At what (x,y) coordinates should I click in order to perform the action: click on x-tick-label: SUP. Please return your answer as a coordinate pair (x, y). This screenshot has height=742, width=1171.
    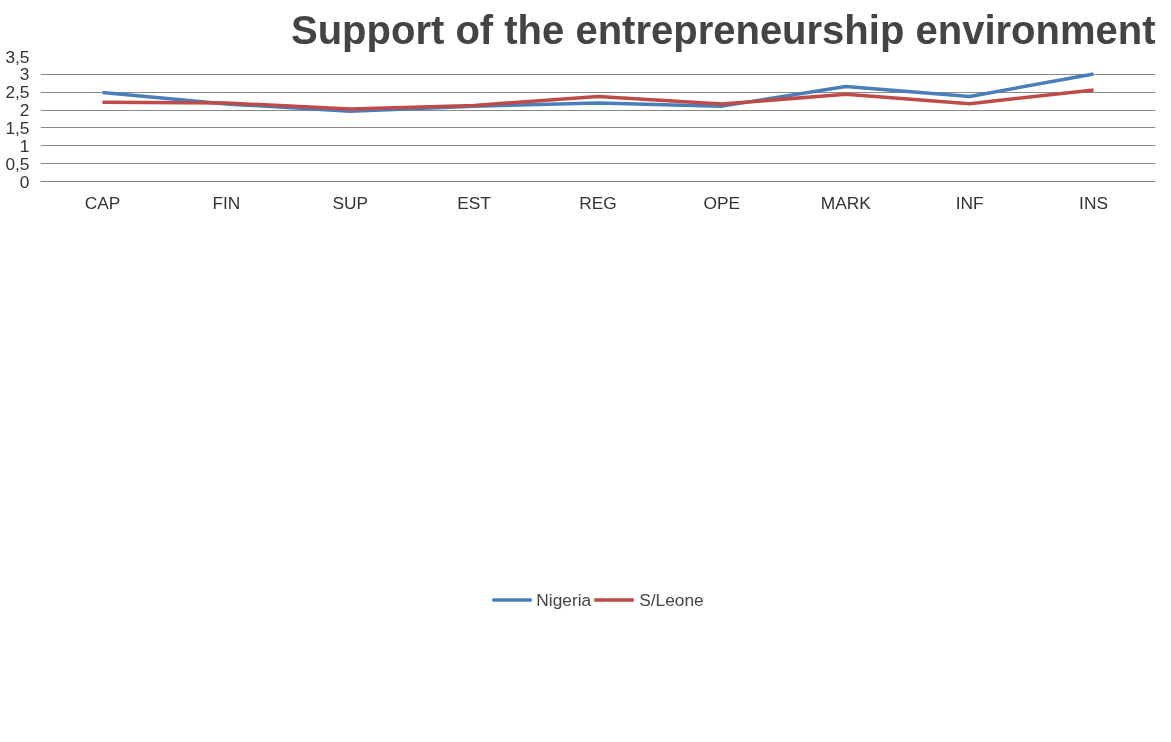
    Looking at the image, I should click on (350, 202).